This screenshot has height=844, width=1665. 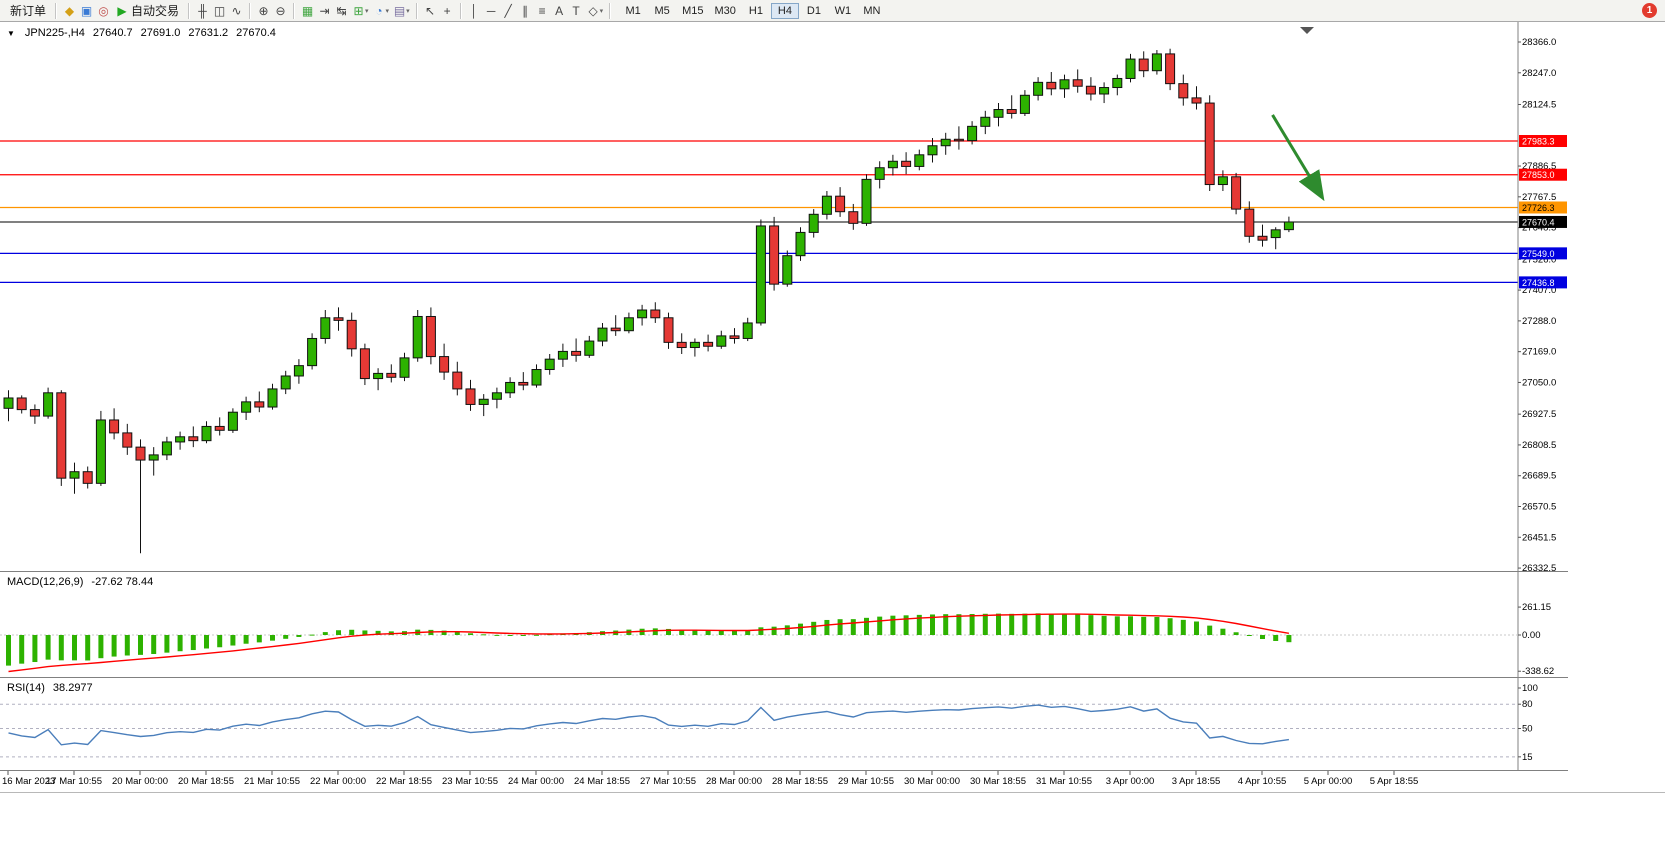 What do you see at coordinates (1298, 158) in the screenshot?
I see `arrow-annotation` at bounding box center [1298, 158].